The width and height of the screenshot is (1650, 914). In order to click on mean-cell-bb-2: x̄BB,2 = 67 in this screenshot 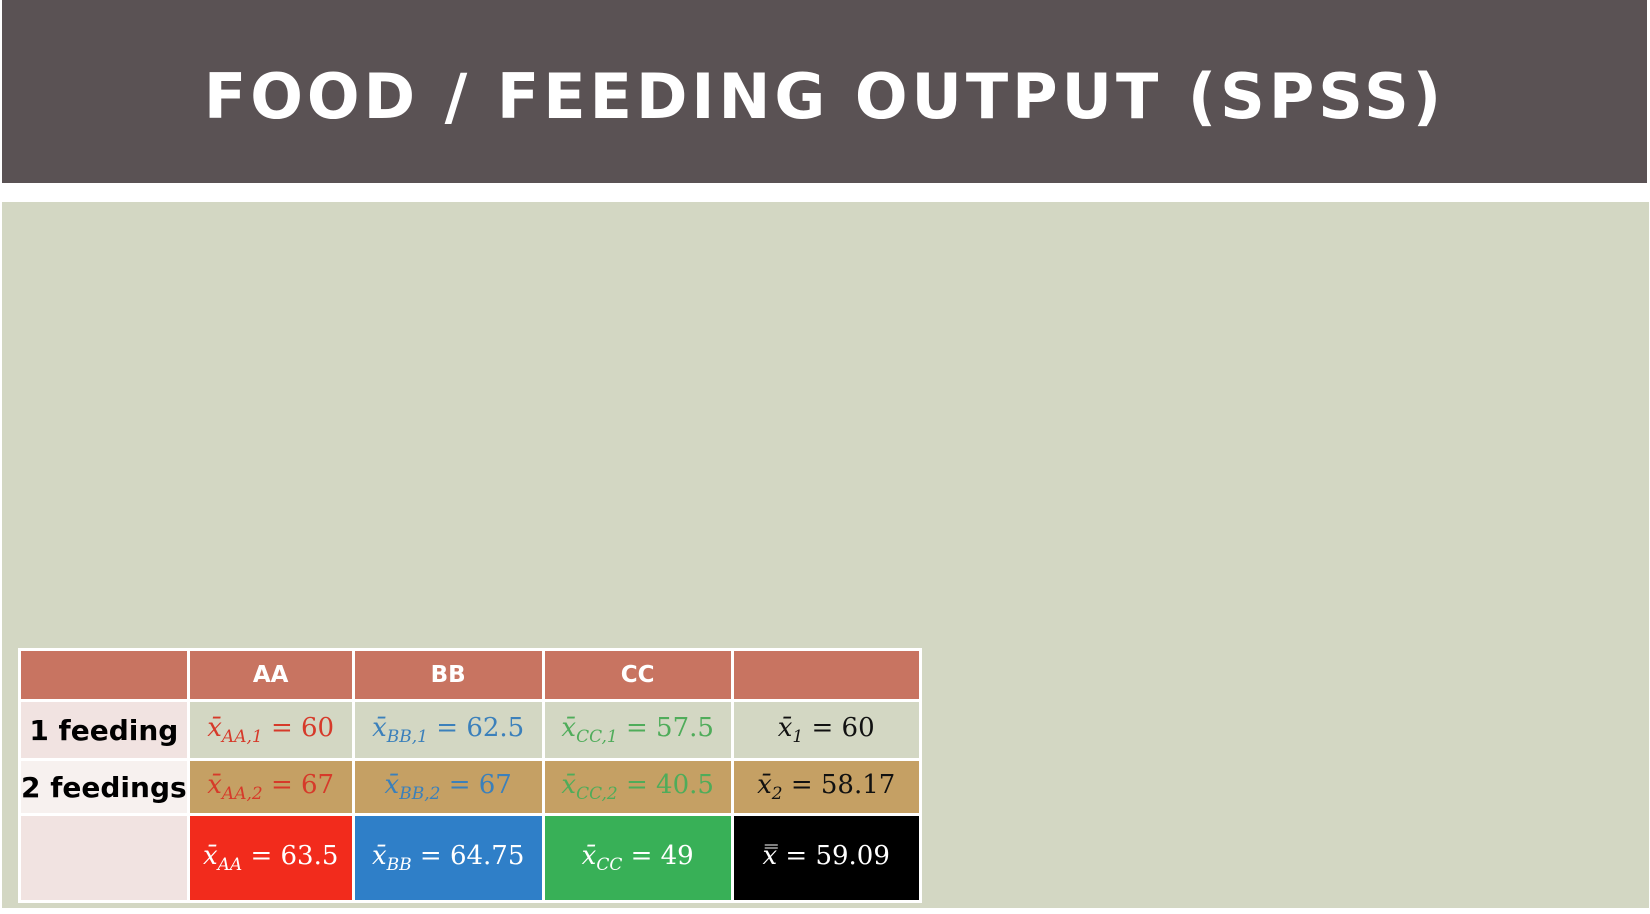, I will do `click(448, 787)`.